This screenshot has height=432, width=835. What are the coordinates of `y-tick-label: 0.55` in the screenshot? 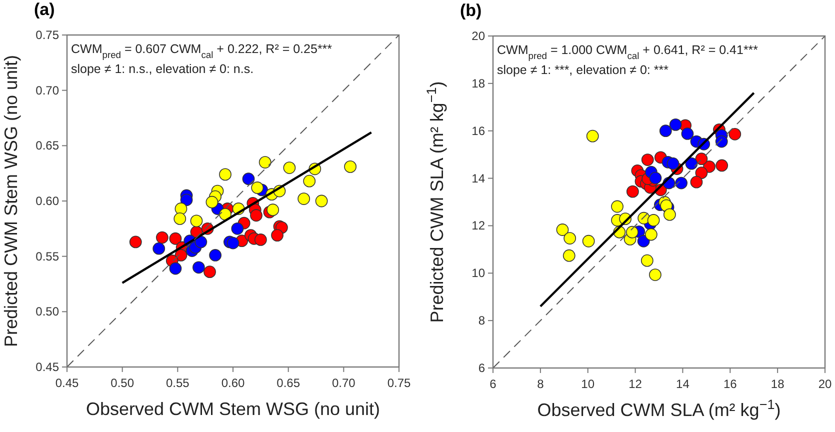 It's located at (48, 256).